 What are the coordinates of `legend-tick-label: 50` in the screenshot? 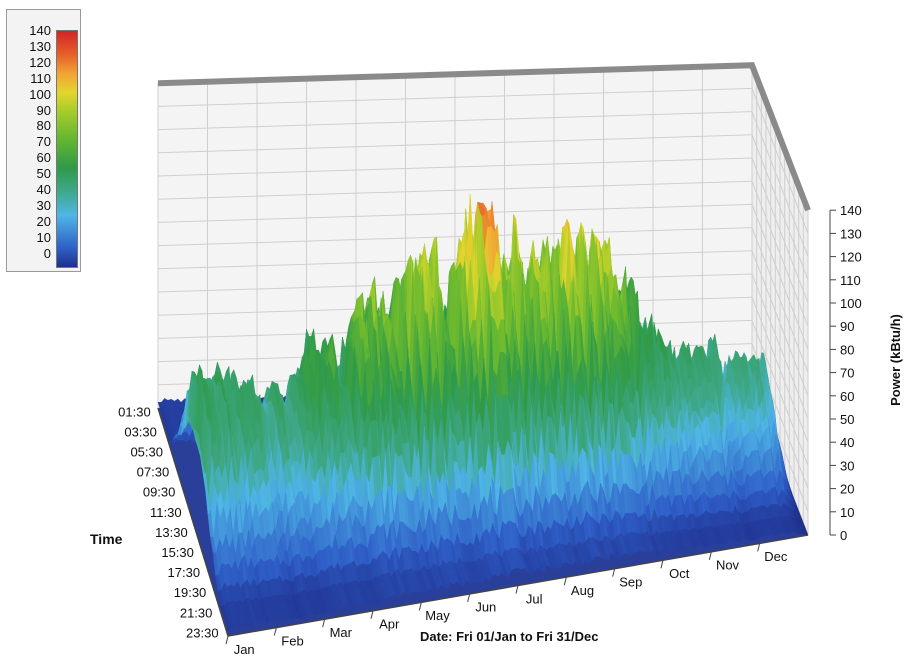 It's located at (43, 174).